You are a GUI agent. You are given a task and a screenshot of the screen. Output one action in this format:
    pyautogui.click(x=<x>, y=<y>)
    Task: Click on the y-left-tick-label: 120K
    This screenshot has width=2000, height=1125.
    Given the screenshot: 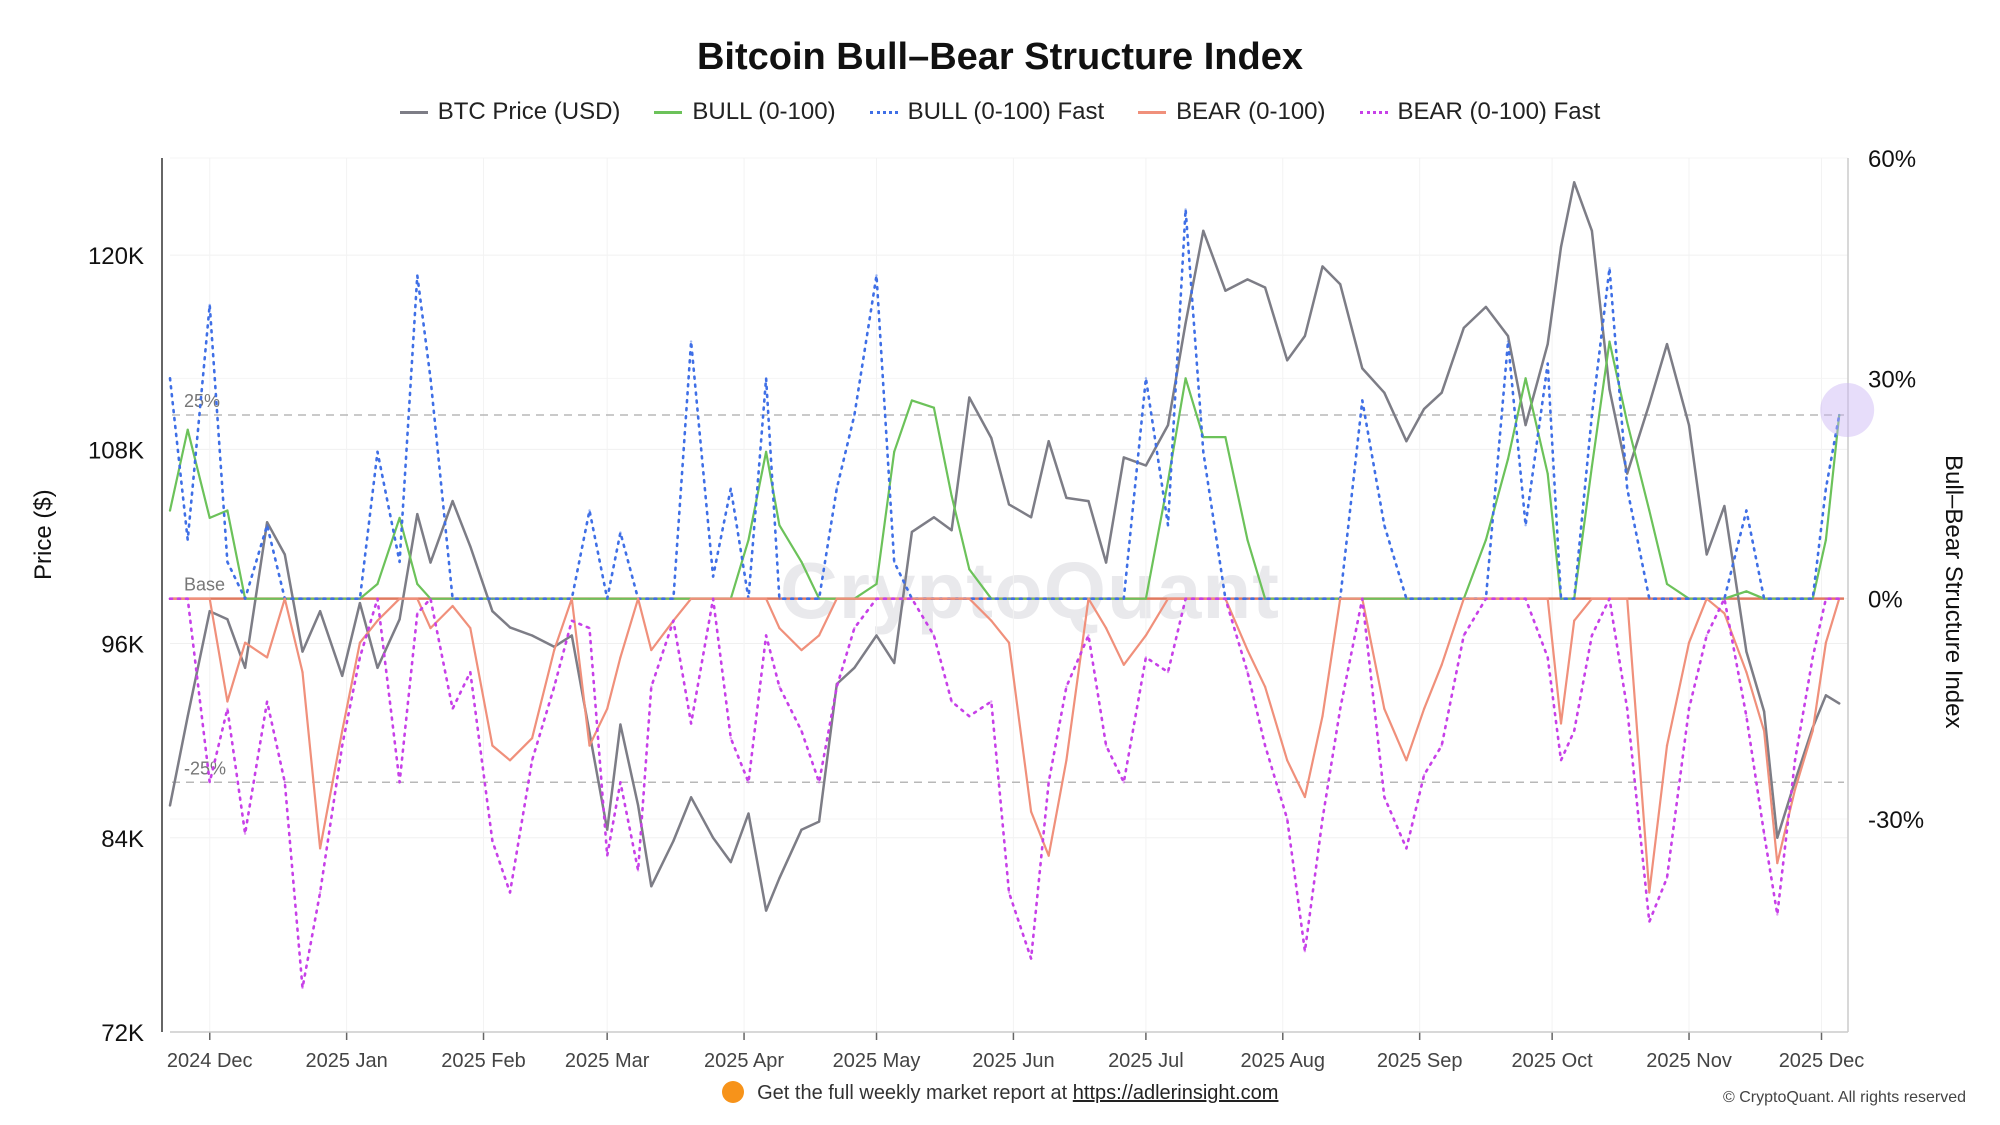 What is the action you would take?
    pyautogui.click(x=116, y=256)
    